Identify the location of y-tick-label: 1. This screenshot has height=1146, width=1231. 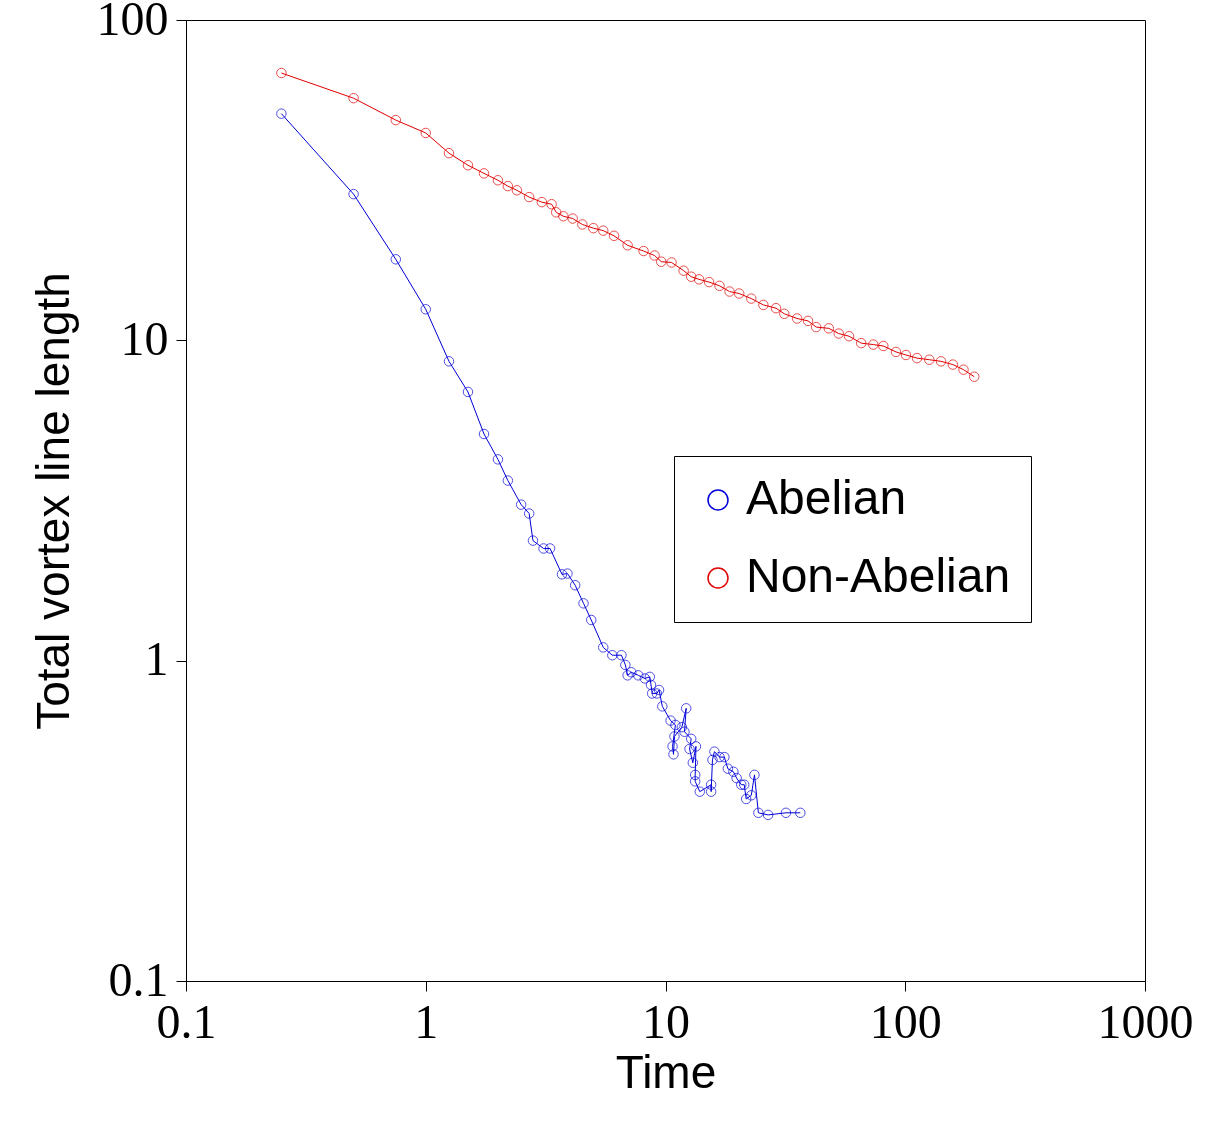
(156, 659).